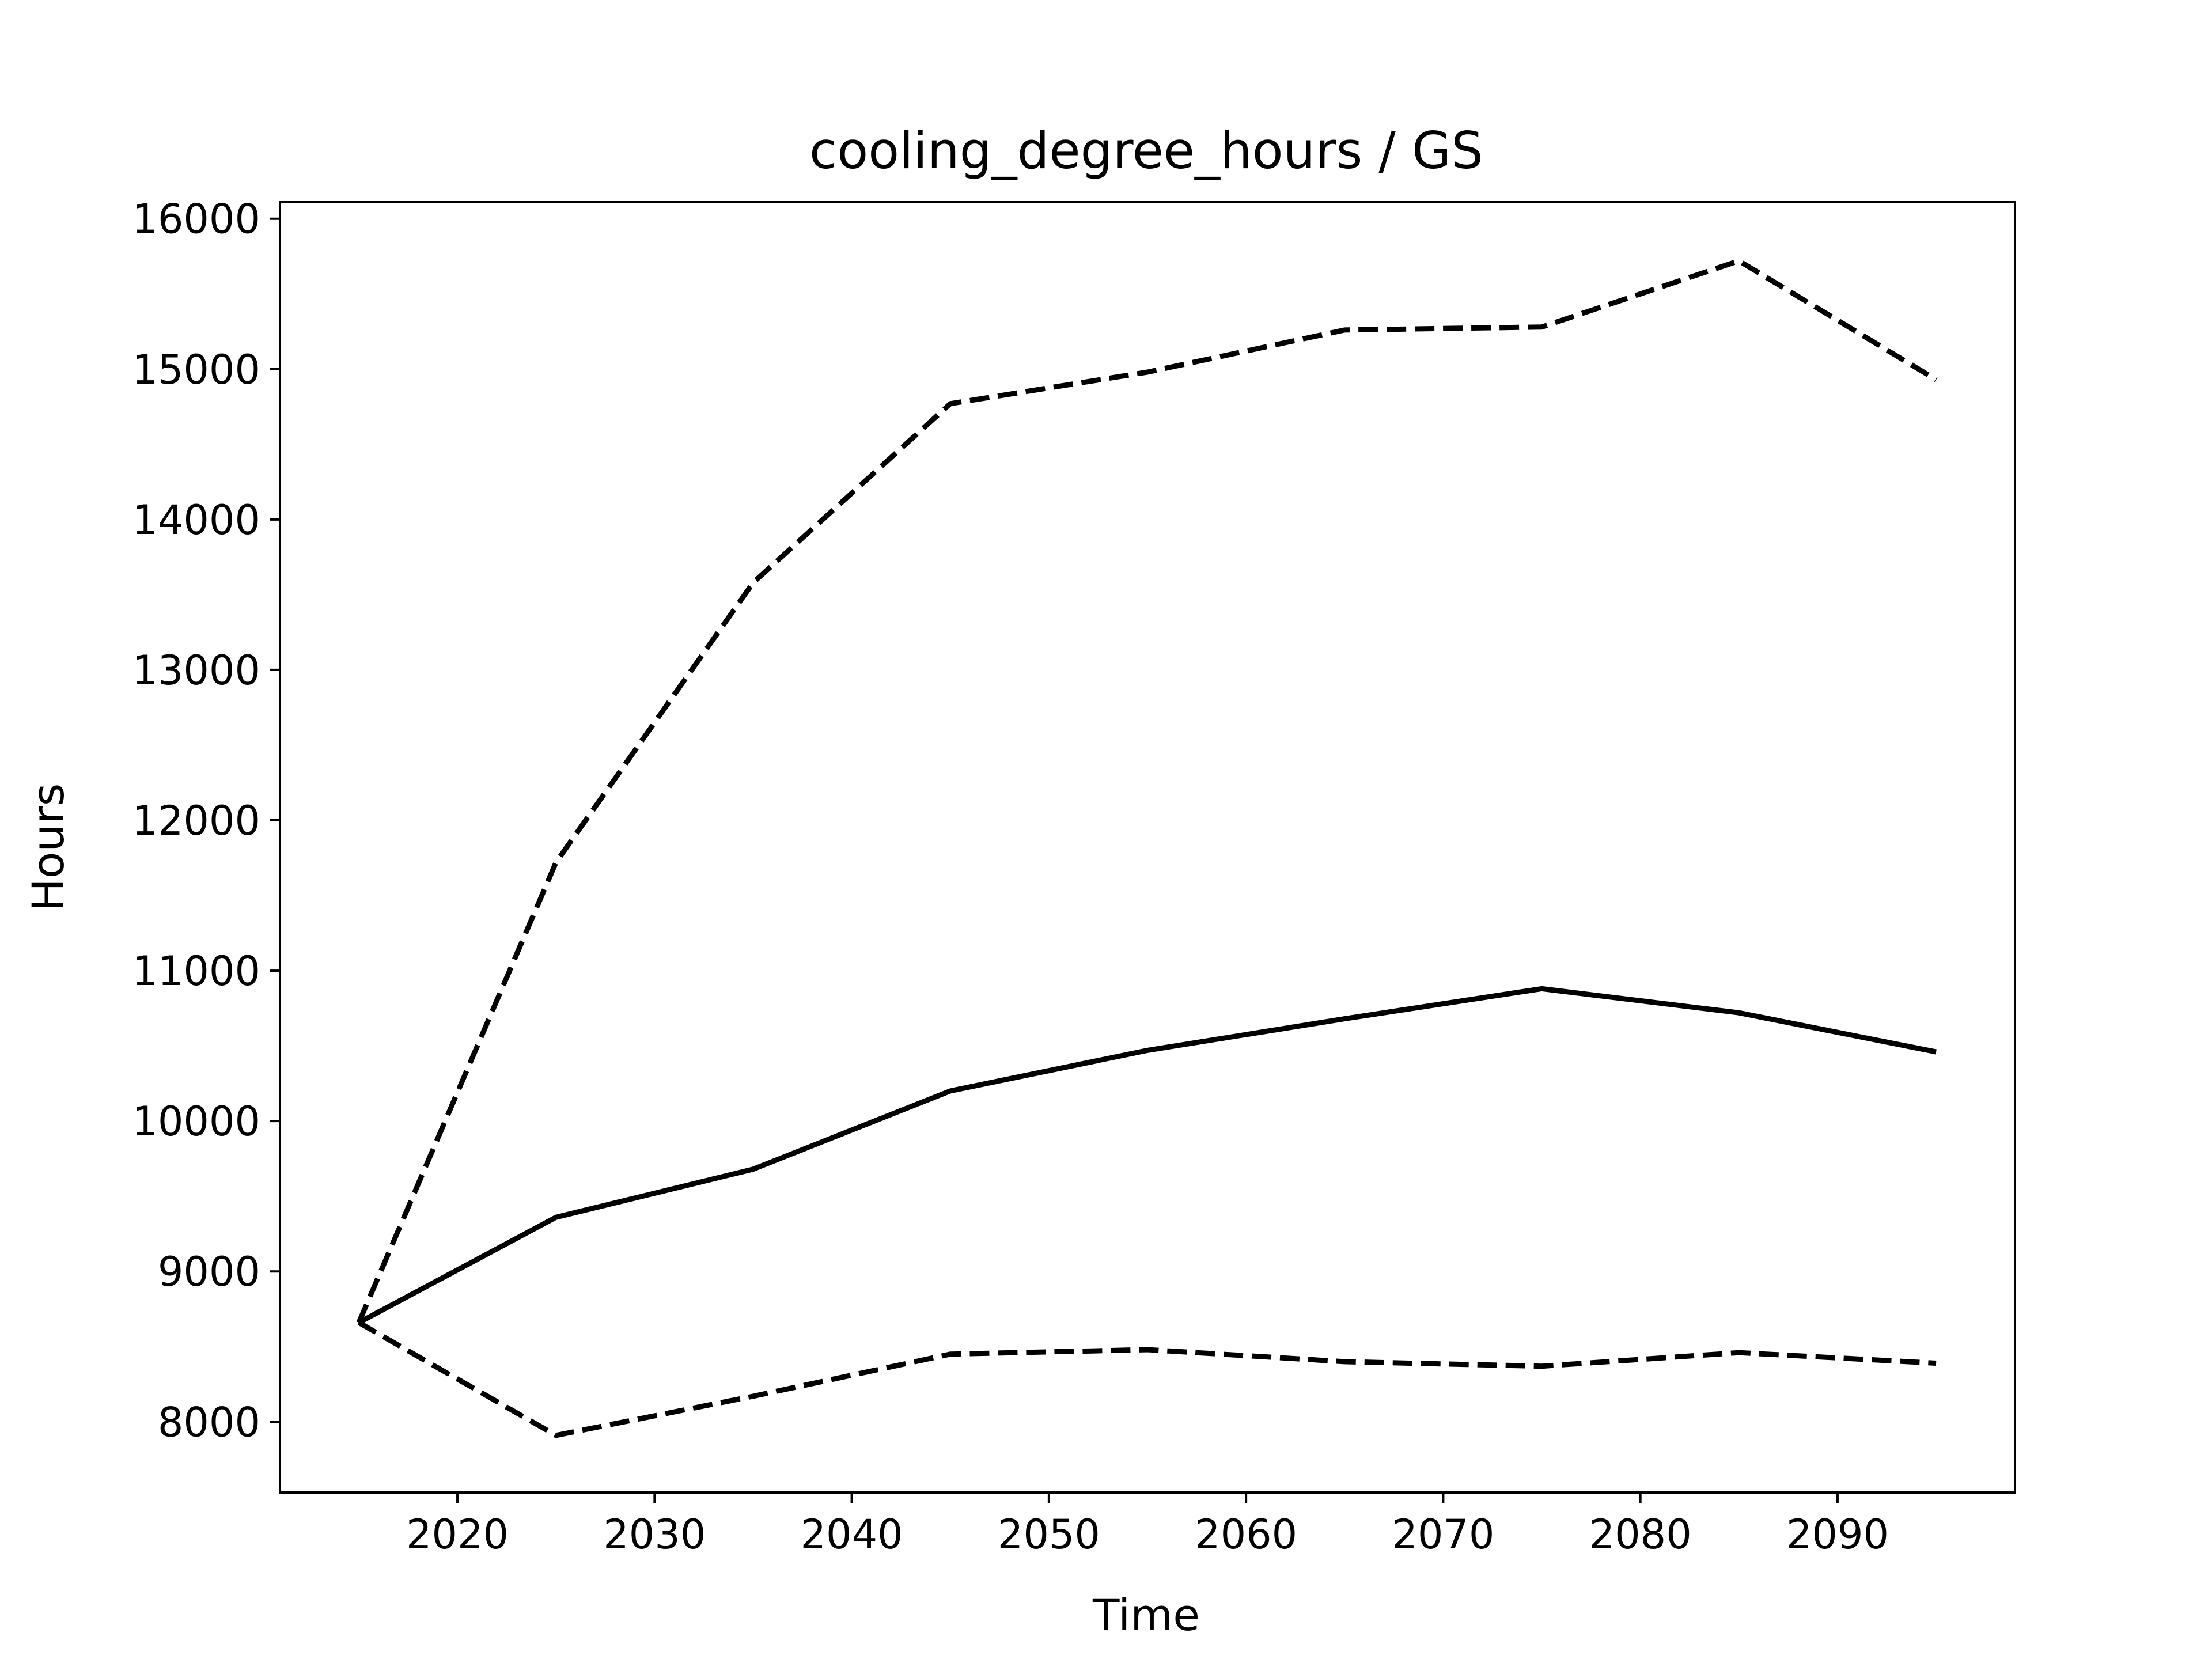 This screenshot has height=1659, width=2212. What do you see at coordinates (654, 1534) in the screenshot?
I see `x-tick-label: 2030` at bounding box center [654, 1534].